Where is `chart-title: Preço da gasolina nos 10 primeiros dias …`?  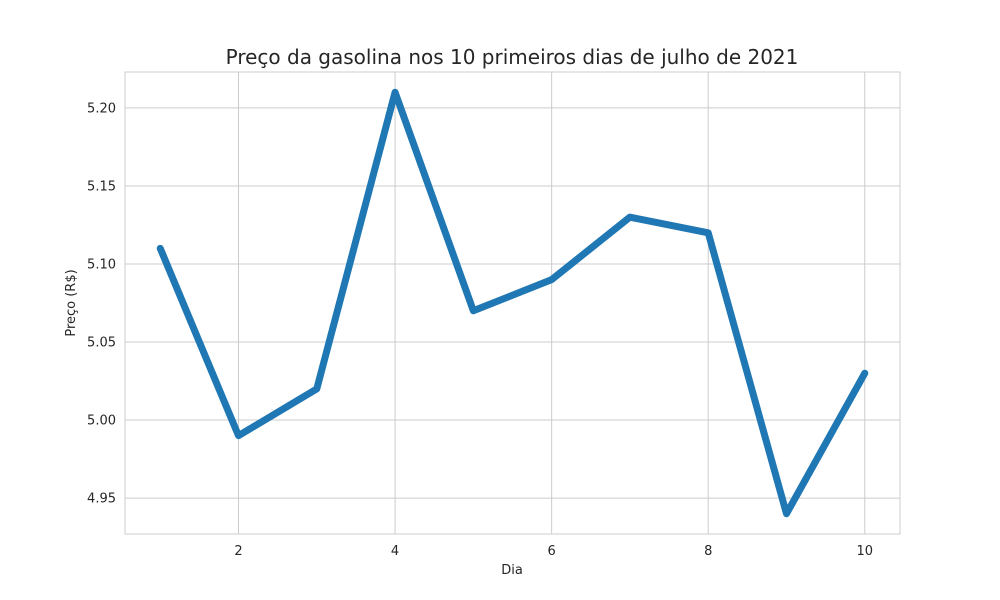 chart-title: Preço da gasolina nos 10 primeiros dias … is located at coordinates (512, 57).